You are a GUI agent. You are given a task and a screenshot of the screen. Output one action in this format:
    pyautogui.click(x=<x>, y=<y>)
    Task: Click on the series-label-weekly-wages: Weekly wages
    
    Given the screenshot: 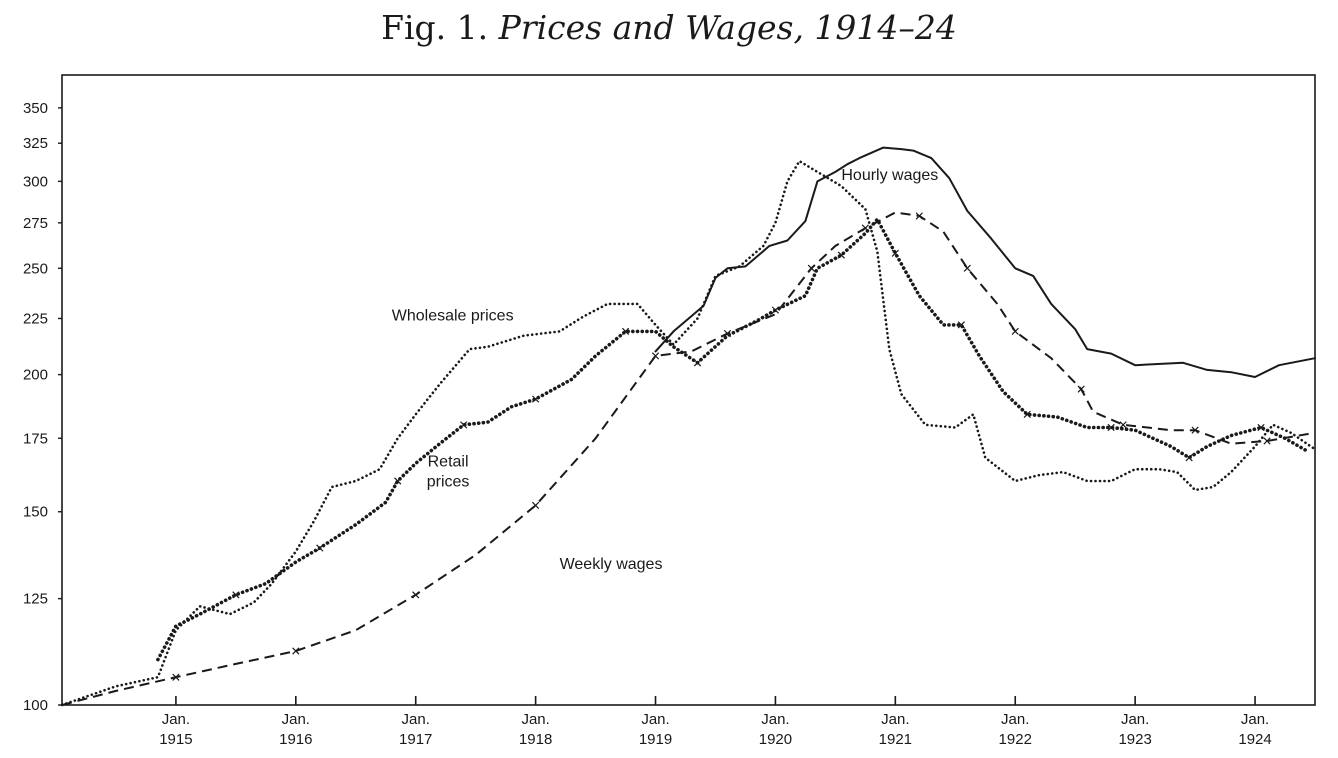 What is the action you would take?
    pyautogui.click(x=611, y=564)
    